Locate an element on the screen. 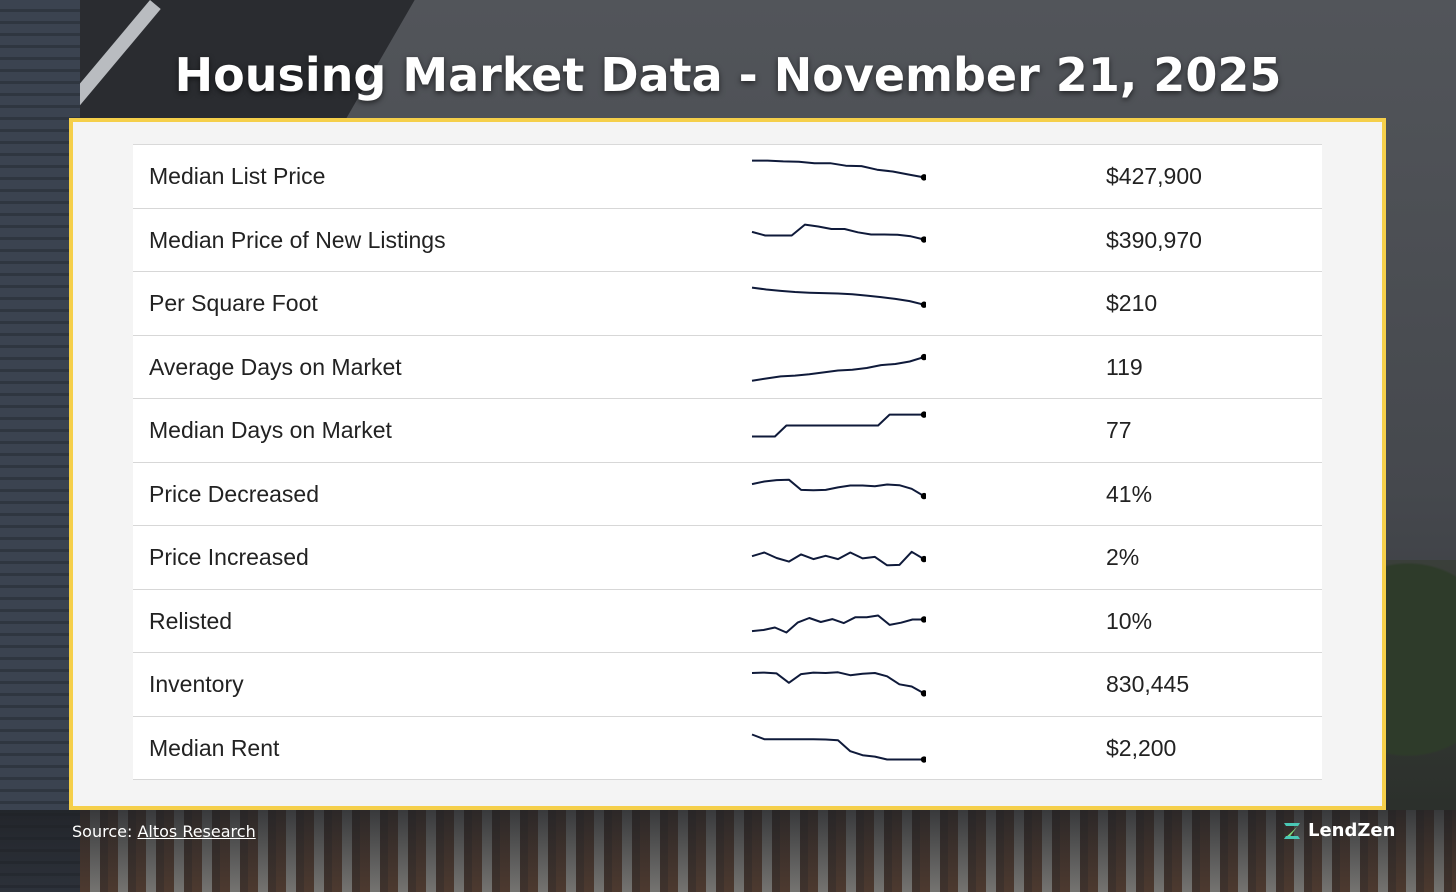  source-link: Altos Research is located at coordinates (196, 831).